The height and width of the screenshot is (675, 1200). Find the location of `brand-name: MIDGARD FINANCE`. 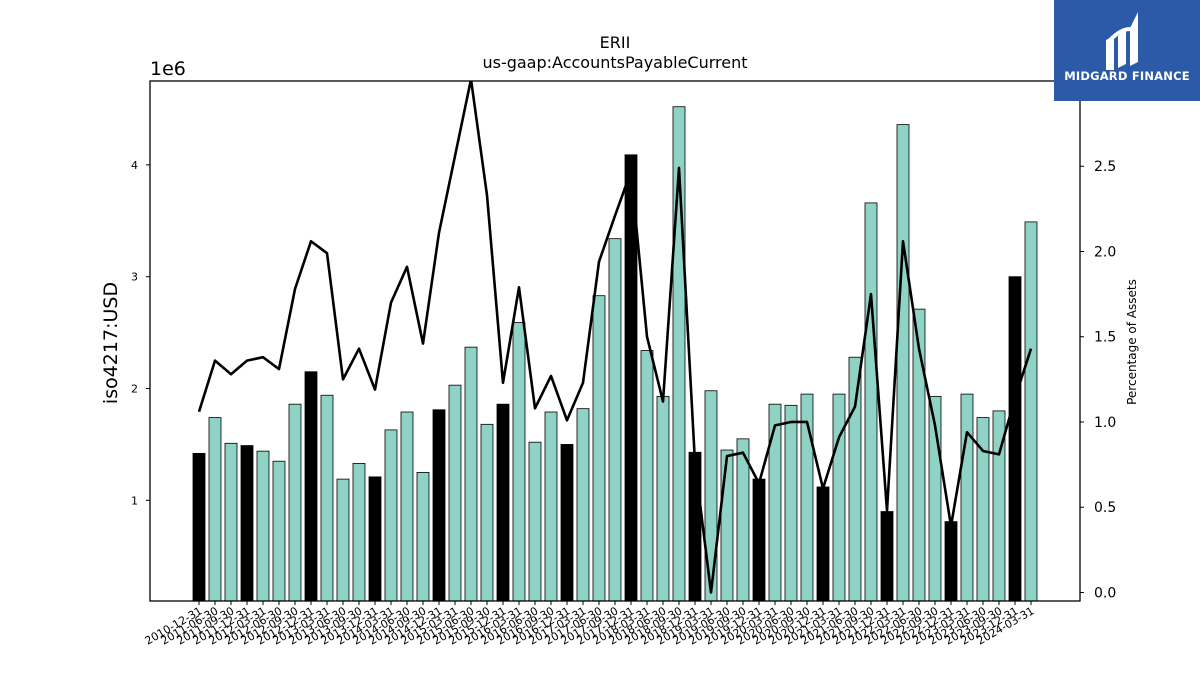

brand-name: MIDGARD FINANCE is located at coordinates (1127, 76).